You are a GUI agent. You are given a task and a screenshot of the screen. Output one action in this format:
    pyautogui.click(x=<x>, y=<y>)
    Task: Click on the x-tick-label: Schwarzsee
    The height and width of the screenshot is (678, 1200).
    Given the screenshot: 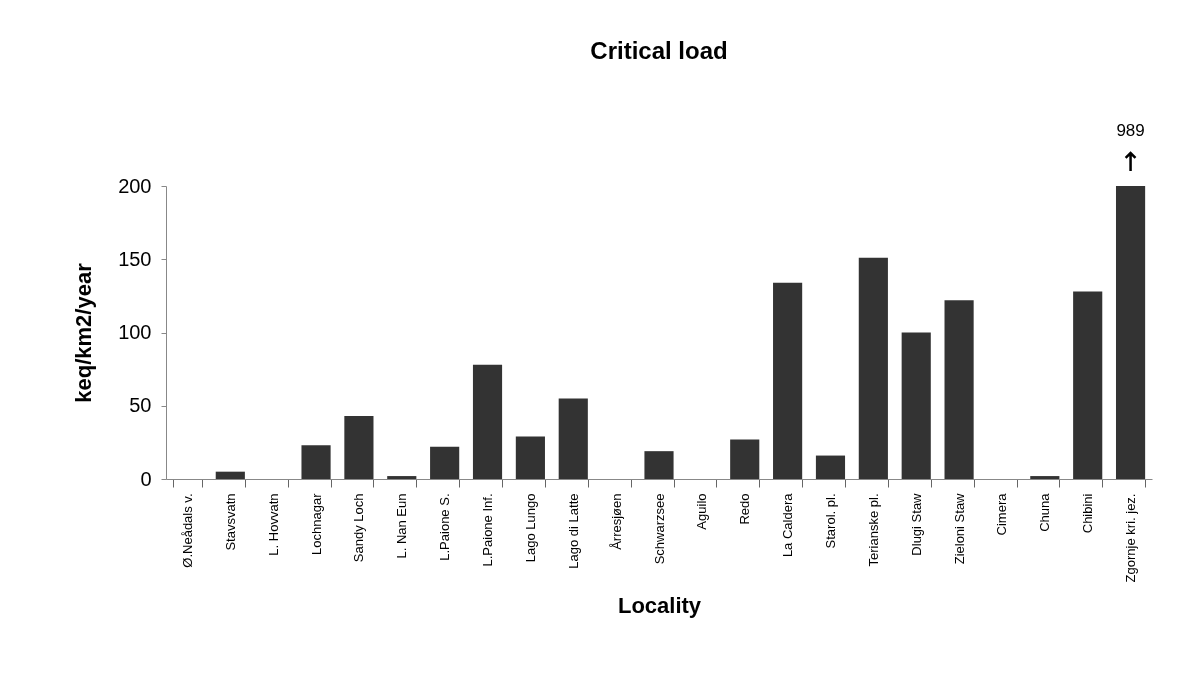 What is the action you would take?
    pyautogui.click(x=659, y=529)
    